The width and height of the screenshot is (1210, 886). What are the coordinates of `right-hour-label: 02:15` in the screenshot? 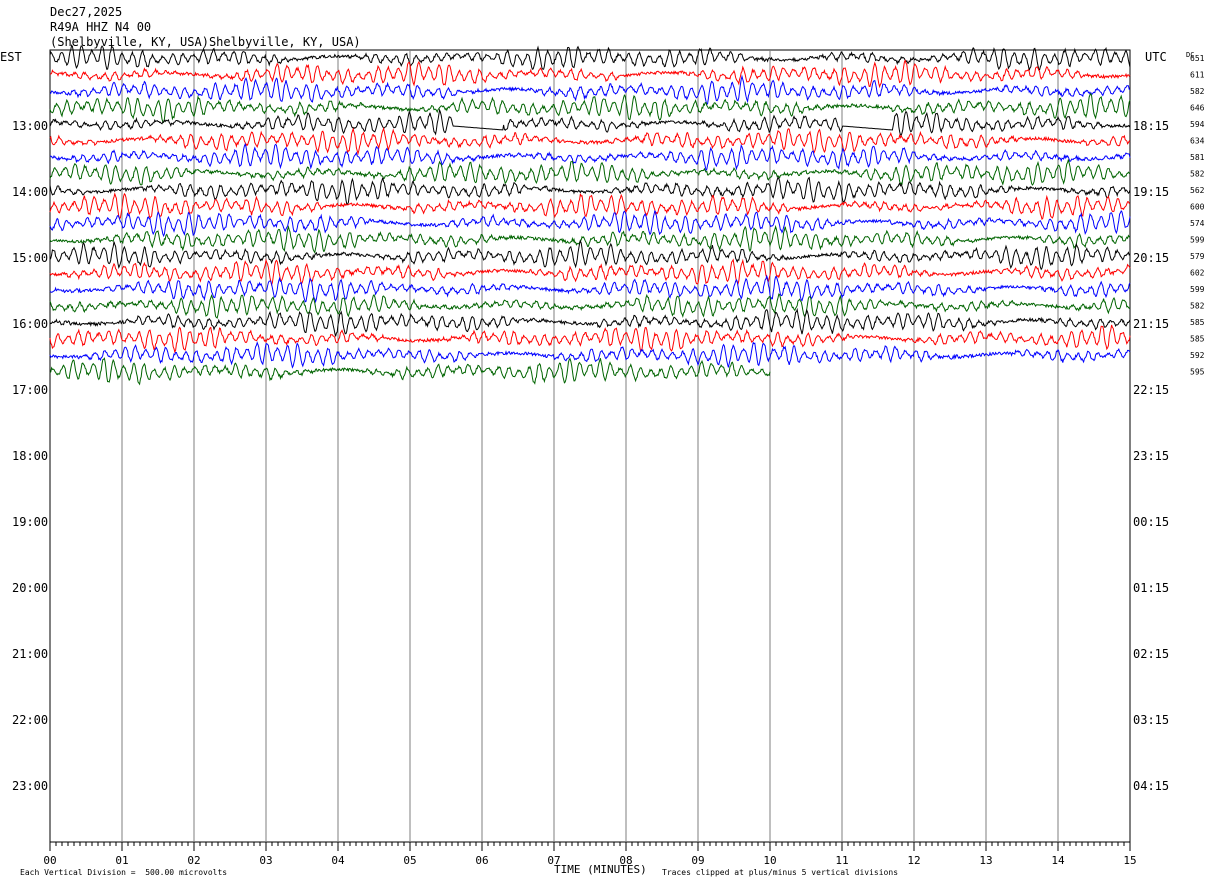 It's located at (1151, 654).